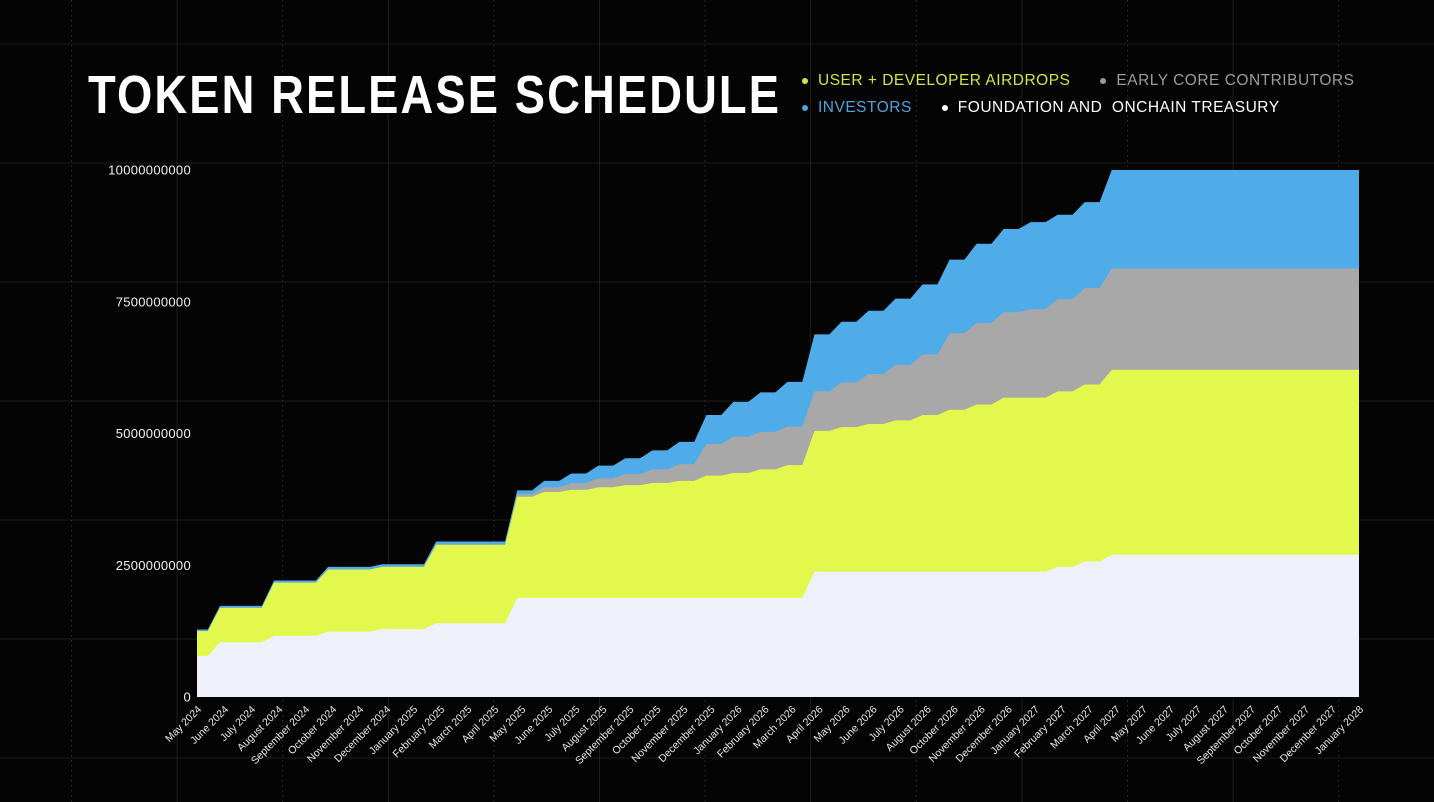 The image size is (1434, 802). I want to click on legend-item-0: USER + DEVELOPER AIRDROPS, so click(936, 81).